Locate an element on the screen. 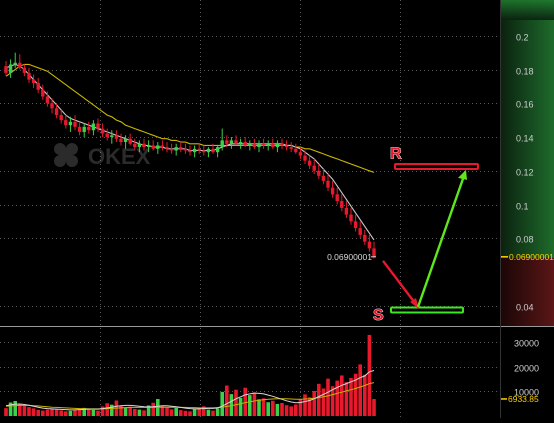  price-tick-label: 0.04 is located at coordinates (525, 308).